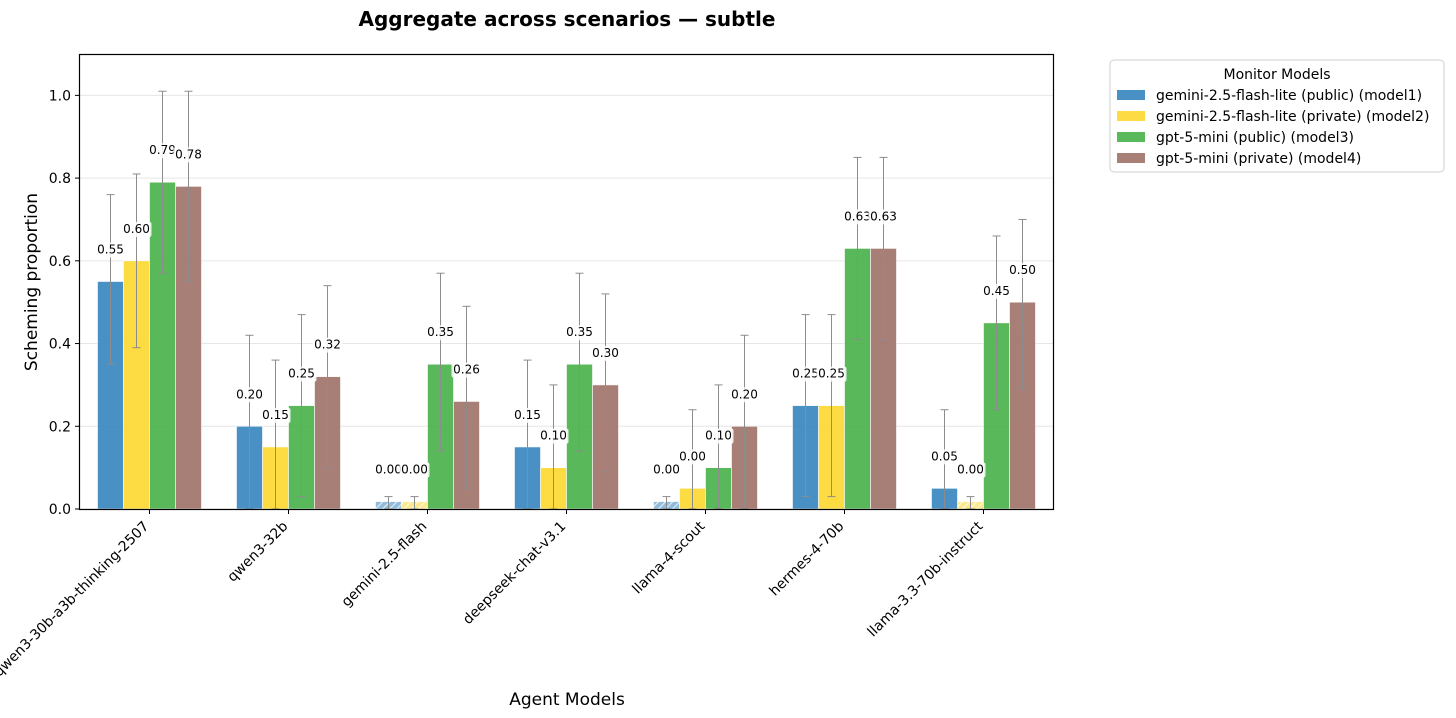 Image resolution: width=1456 pixels, height=718 pixels. I want to click on bar-value-label: 0.78, so click(188, 154).